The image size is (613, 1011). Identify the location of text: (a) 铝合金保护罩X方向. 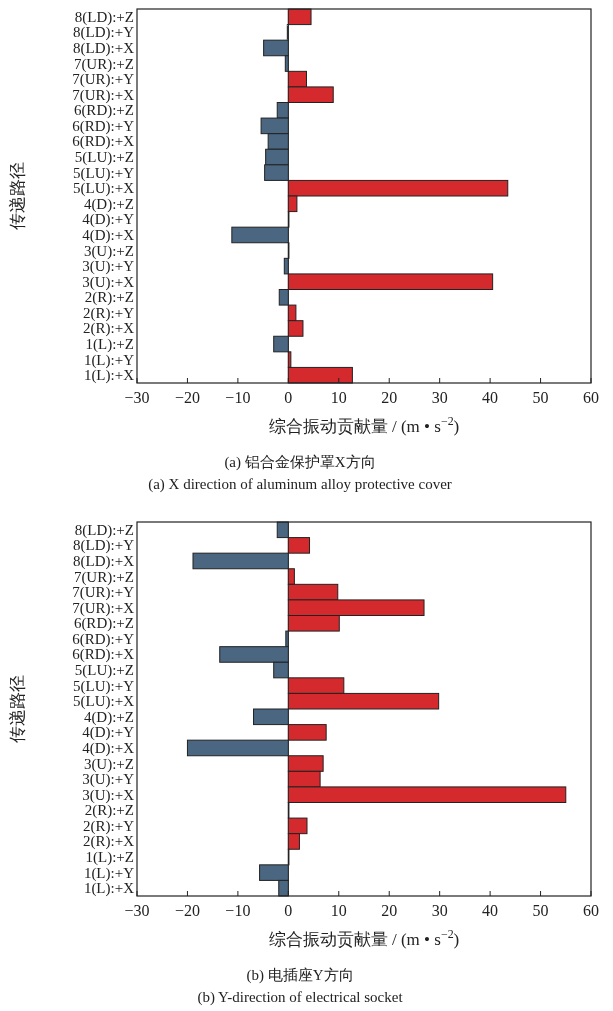
(300, 462).